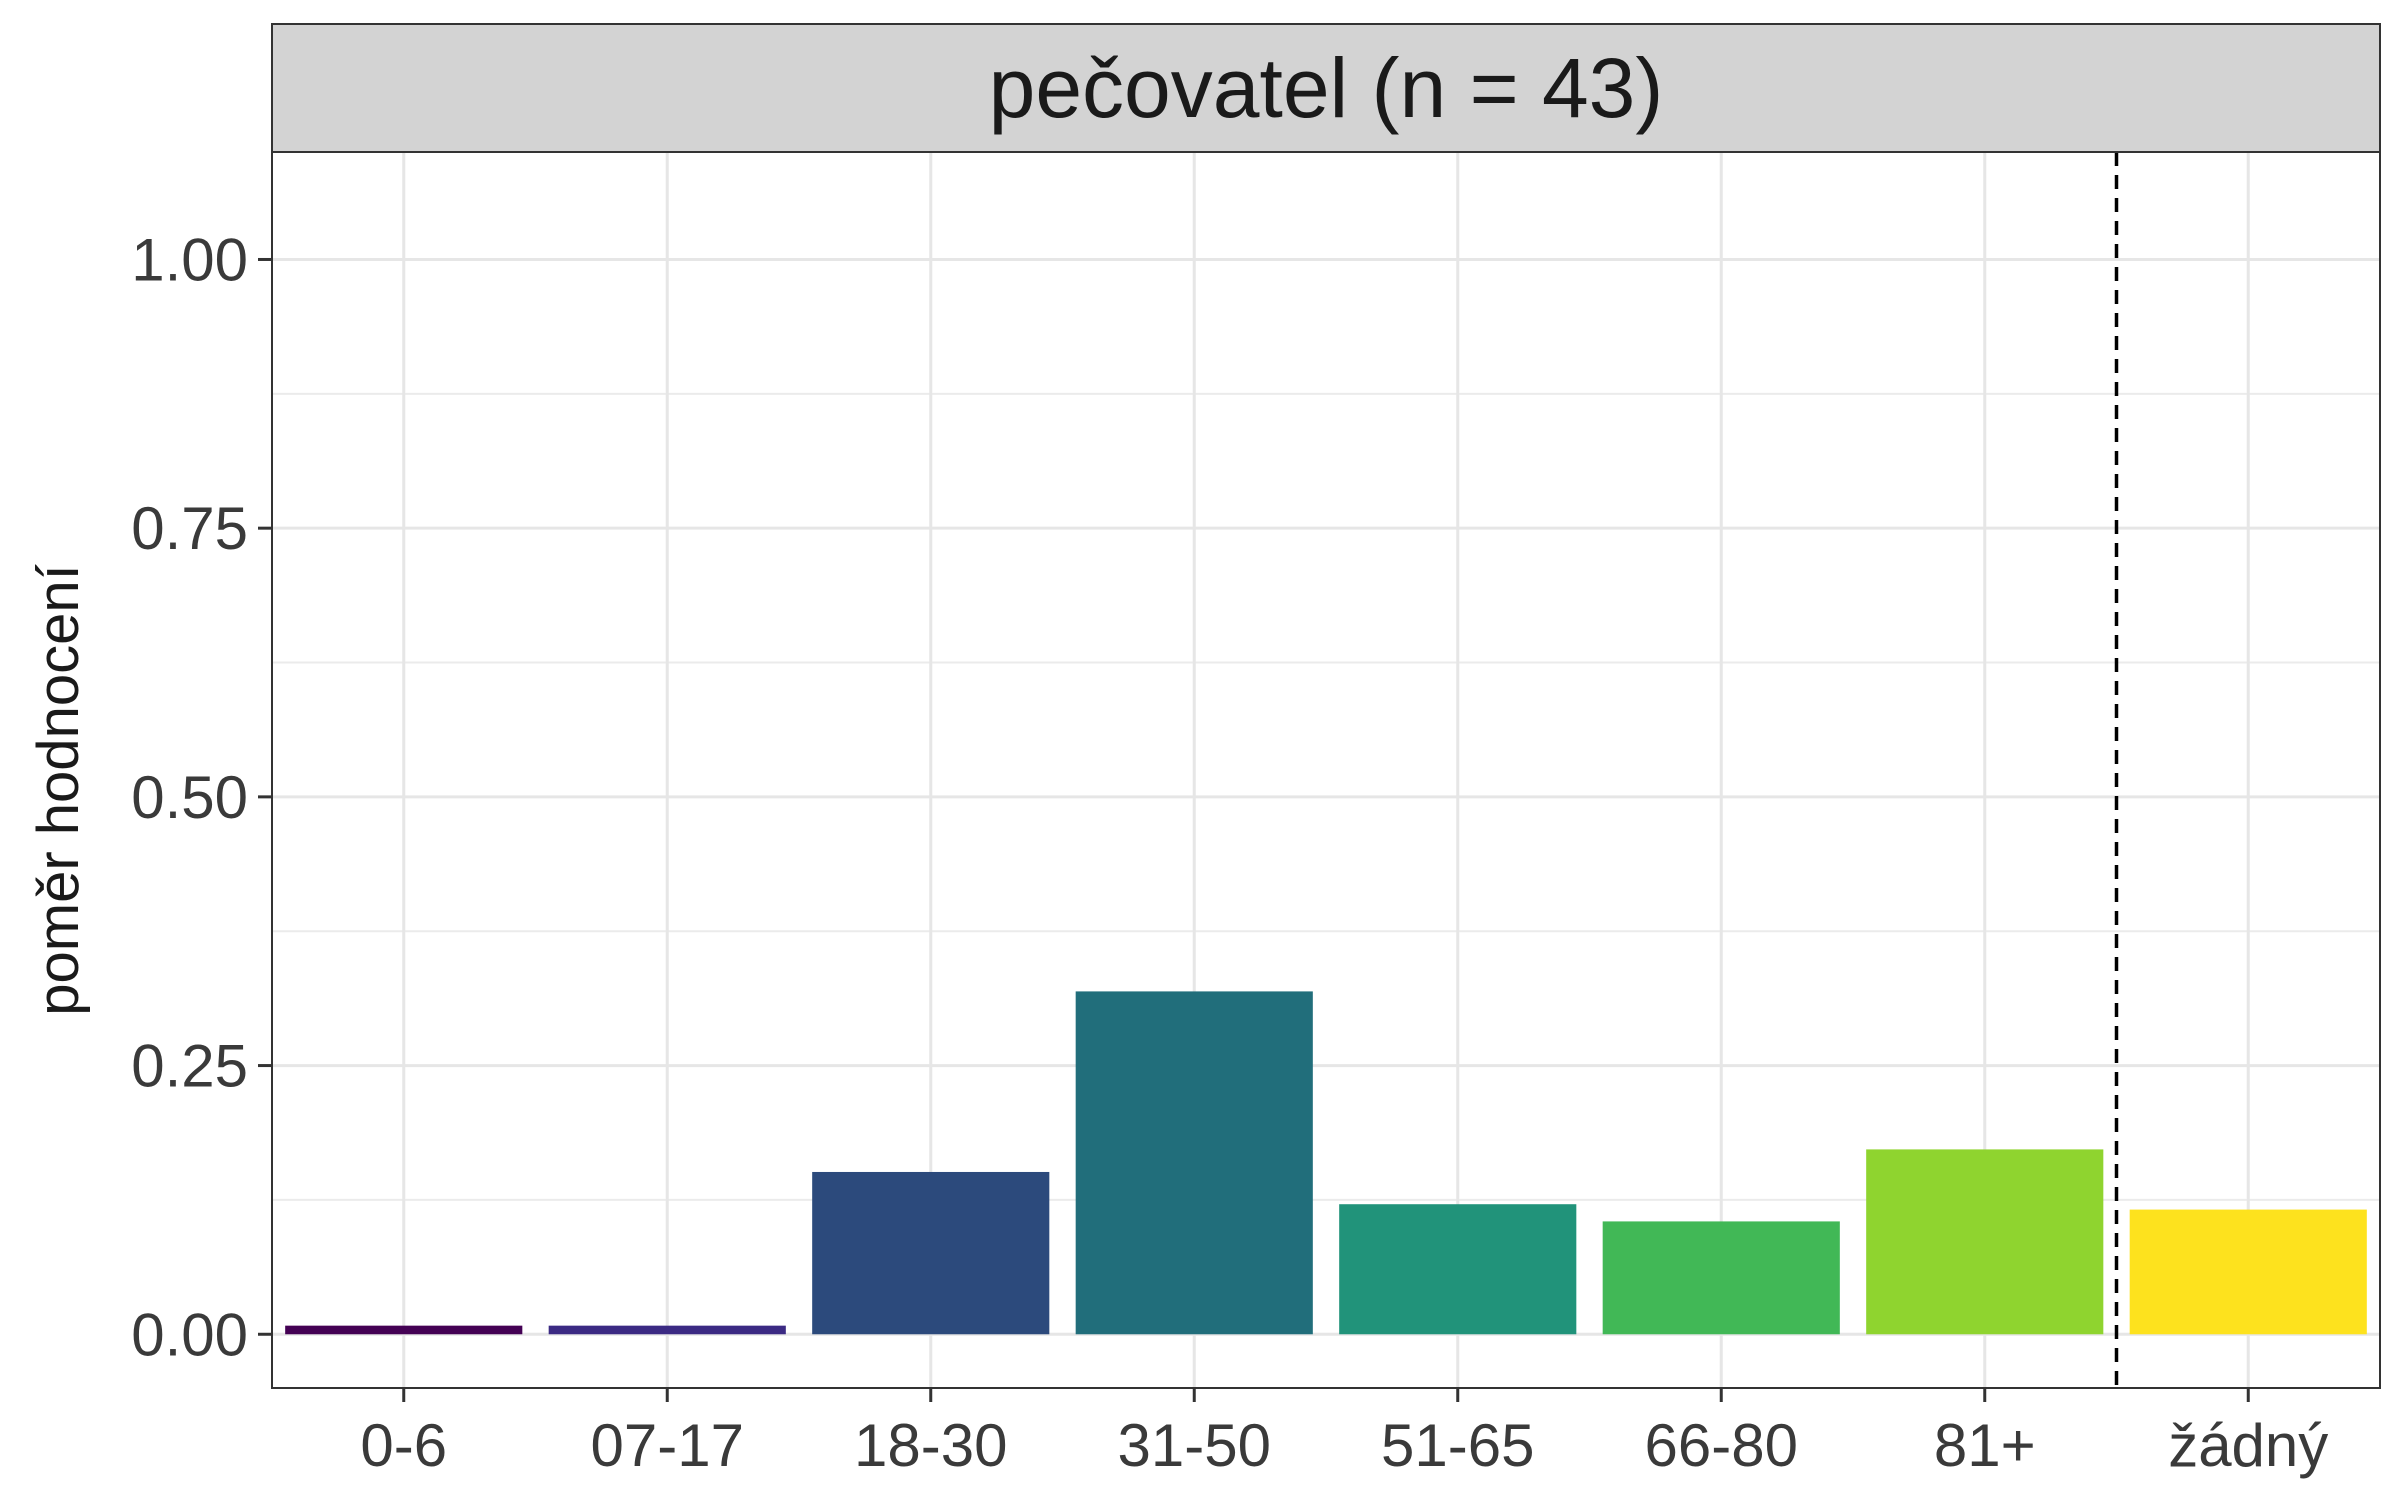 Image resolution: width=2400 pixels, height=1505 pixels. Describe the element at coordinates (58, 789) in the screenshot. I see `y-axis-title: poměr hodnocení` at that location.